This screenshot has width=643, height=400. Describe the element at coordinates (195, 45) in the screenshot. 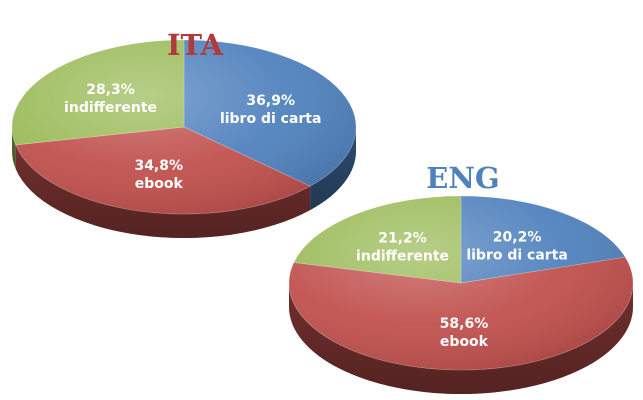

I see `chart-title-ita: ITA` at that location.